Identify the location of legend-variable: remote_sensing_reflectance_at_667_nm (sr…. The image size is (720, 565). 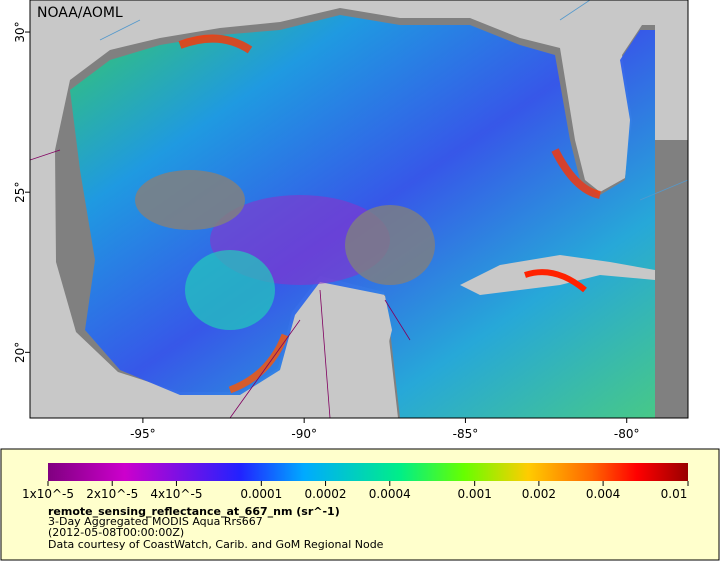
(194, 511).